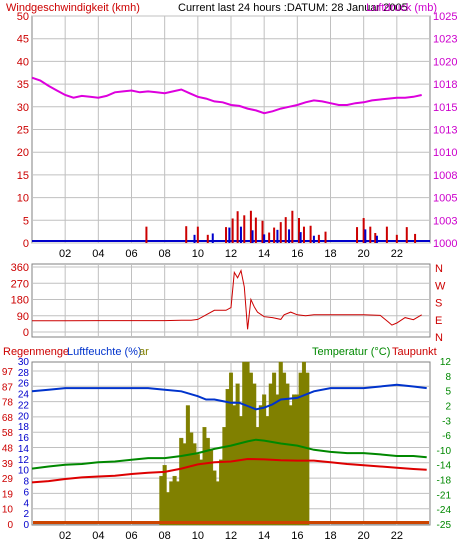 The height and width of the screenshot is (551, 467). What do you see at coordinates (8, 449) in the screenshot?
I see `humidity-y-tick: 48` at bounding box center [8, 449].